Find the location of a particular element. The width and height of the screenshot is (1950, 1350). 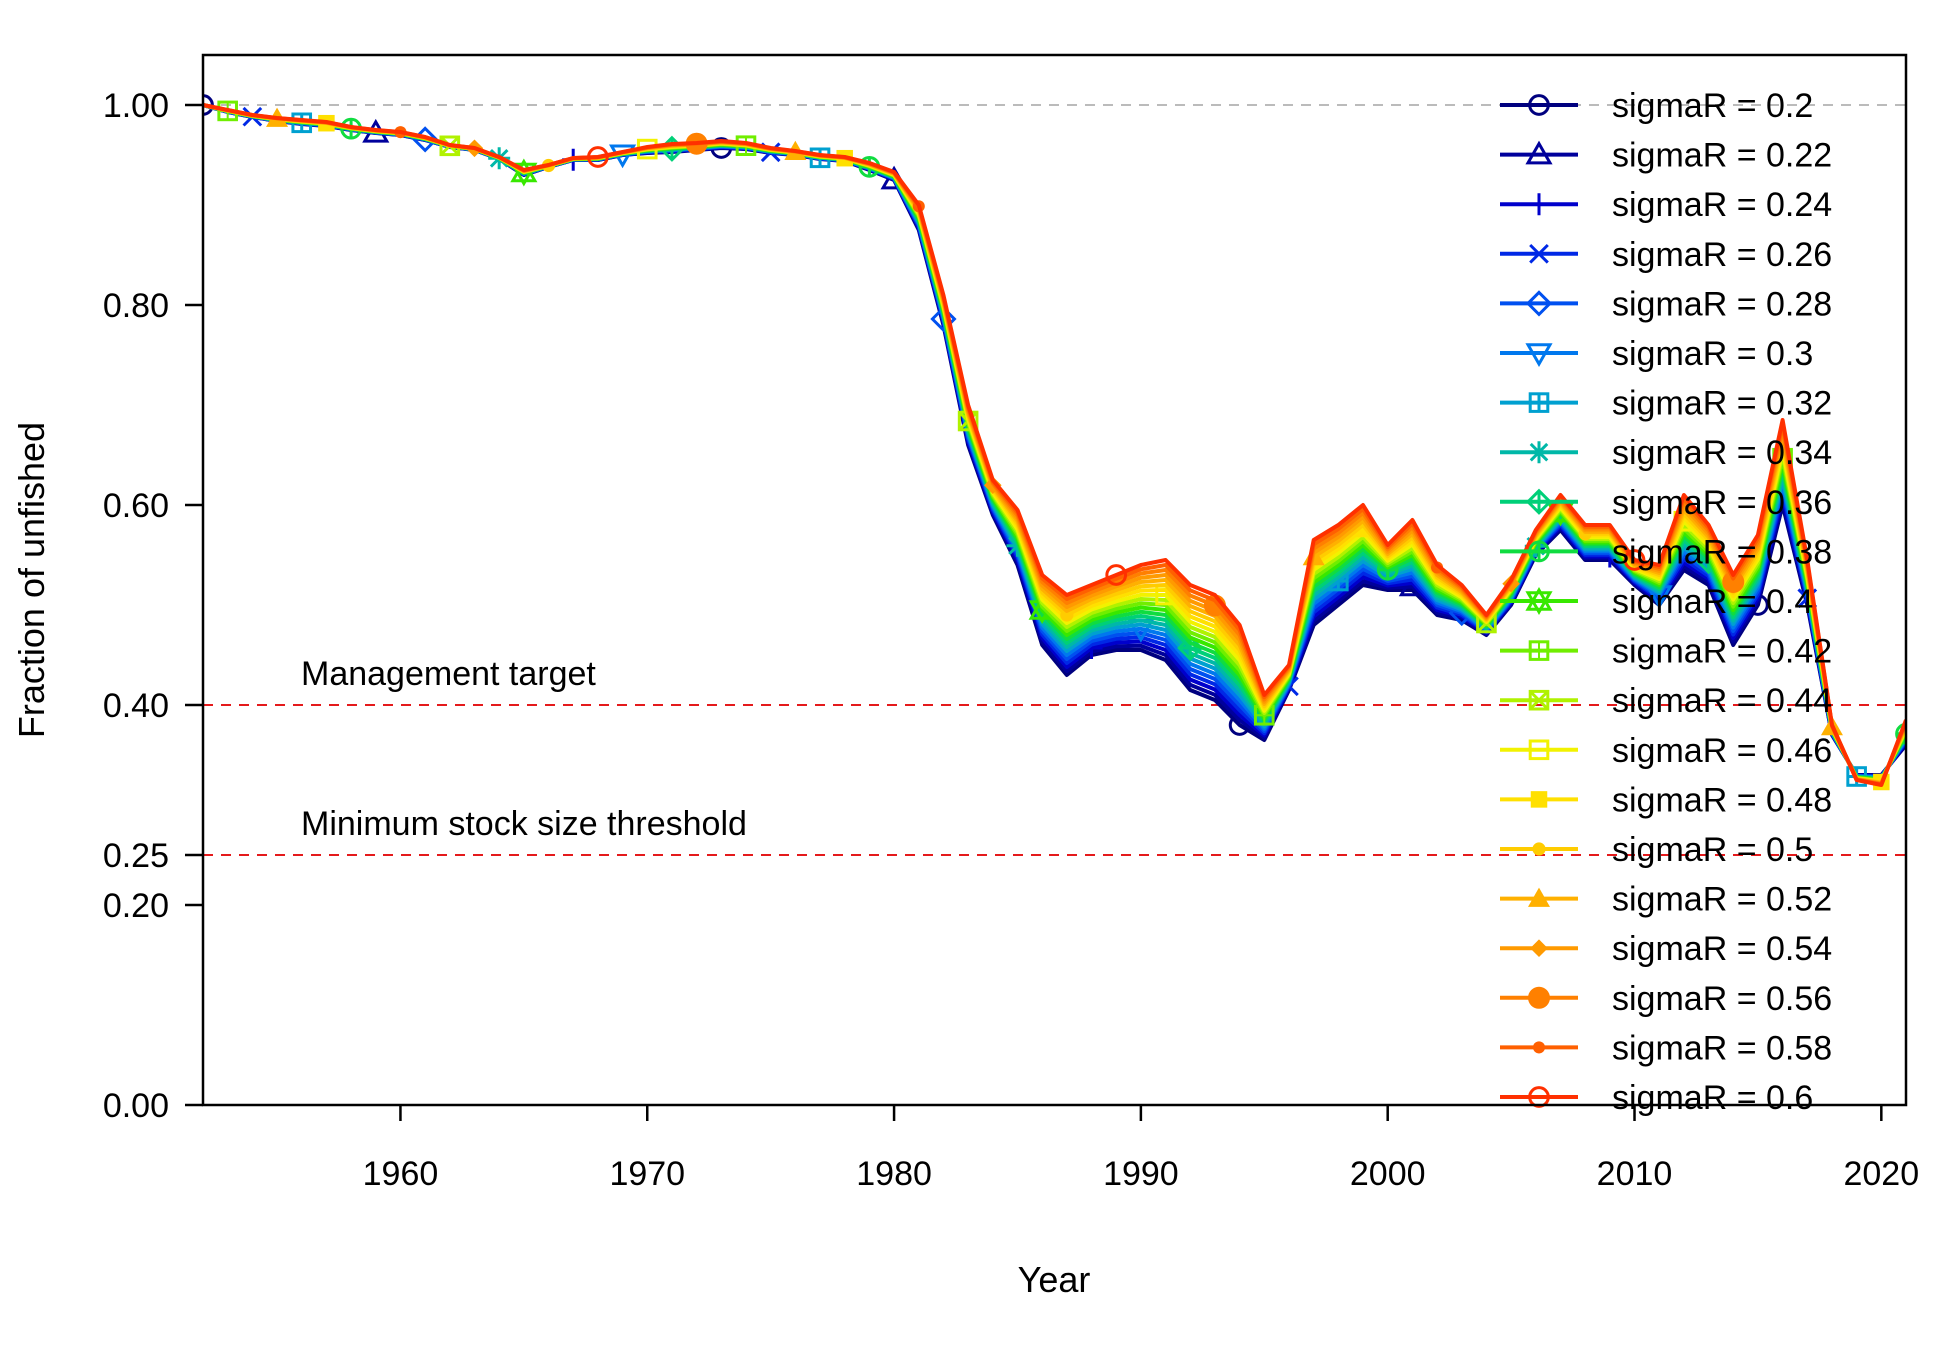

legend-item: sigmaR = 0.2 is located at coordinates (1656, 106).